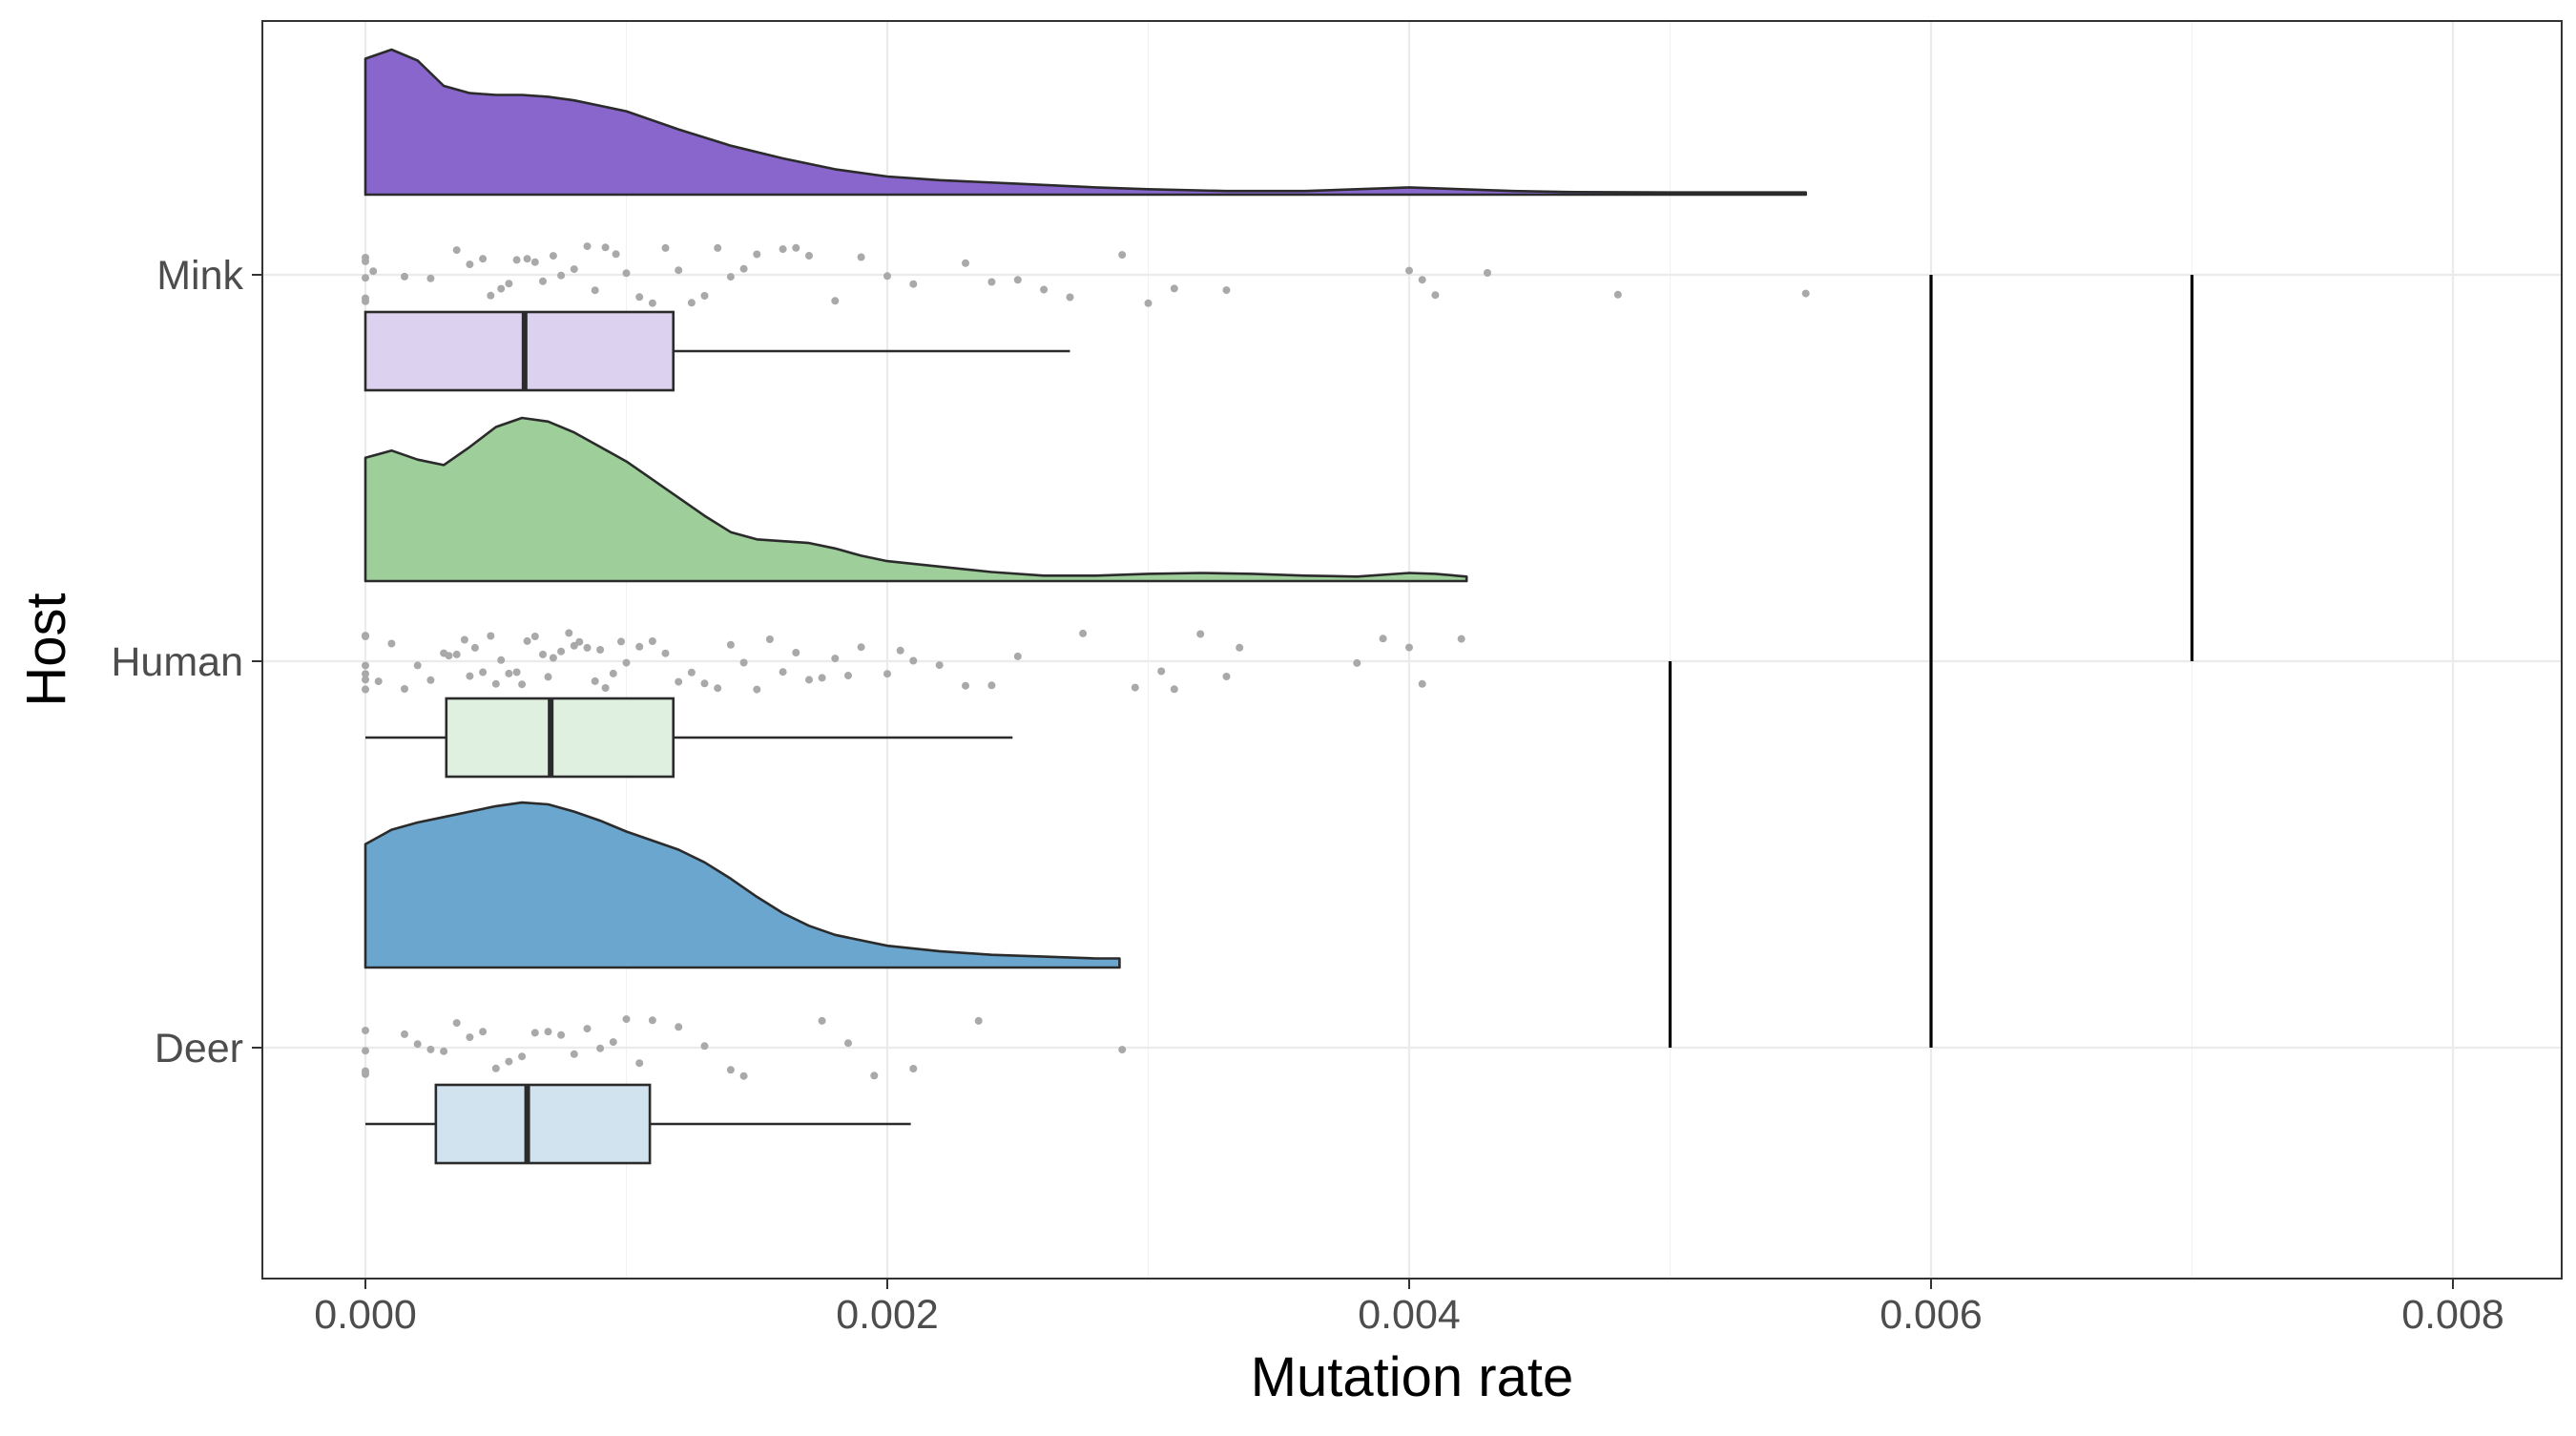 The image size is (2576, 1436). Describe the element at coordinates (519, 351) in the screenshot. I see `box-iqr` at that location.